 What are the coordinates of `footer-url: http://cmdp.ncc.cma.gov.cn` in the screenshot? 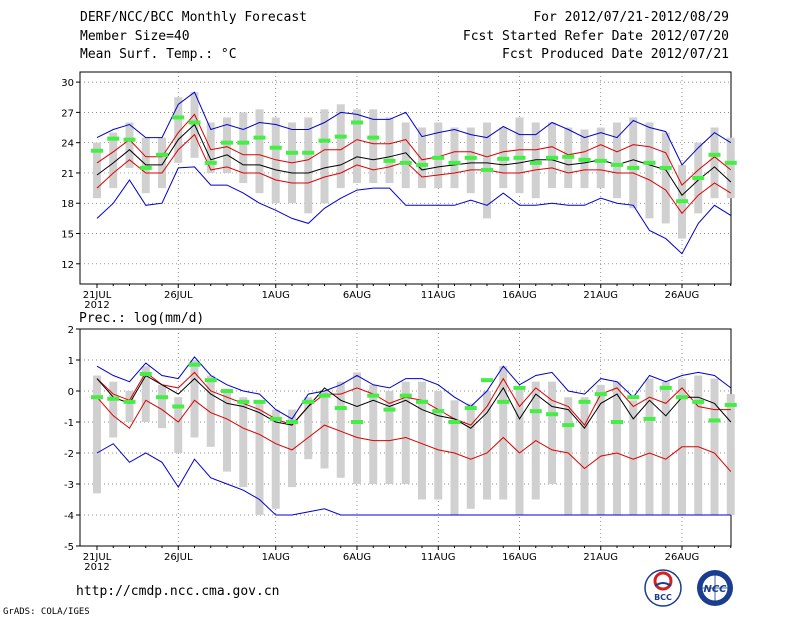 It's located at (178, 591).